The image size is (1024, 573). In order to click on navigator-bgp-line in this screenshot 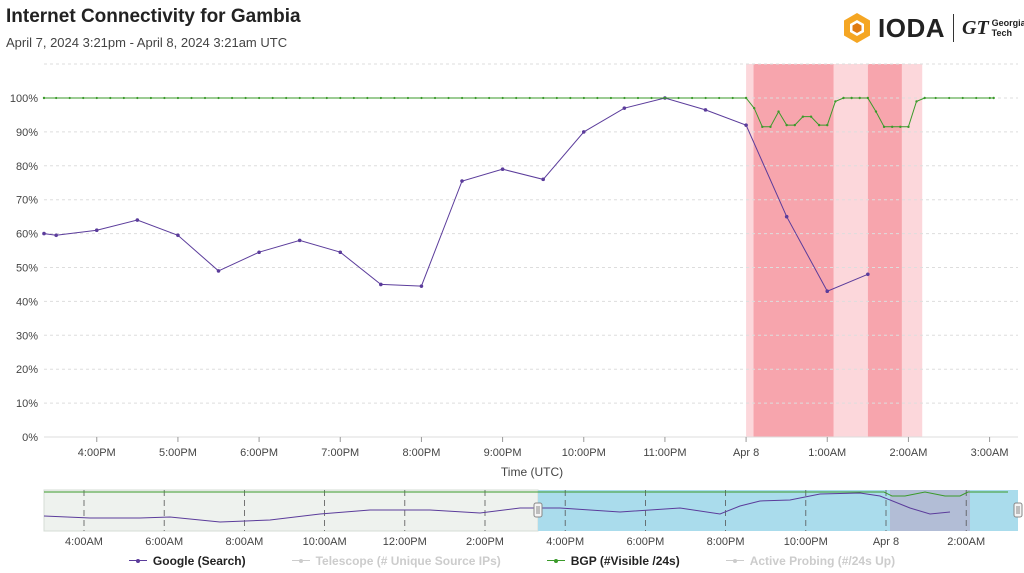, I will do `click(526, 494)`.